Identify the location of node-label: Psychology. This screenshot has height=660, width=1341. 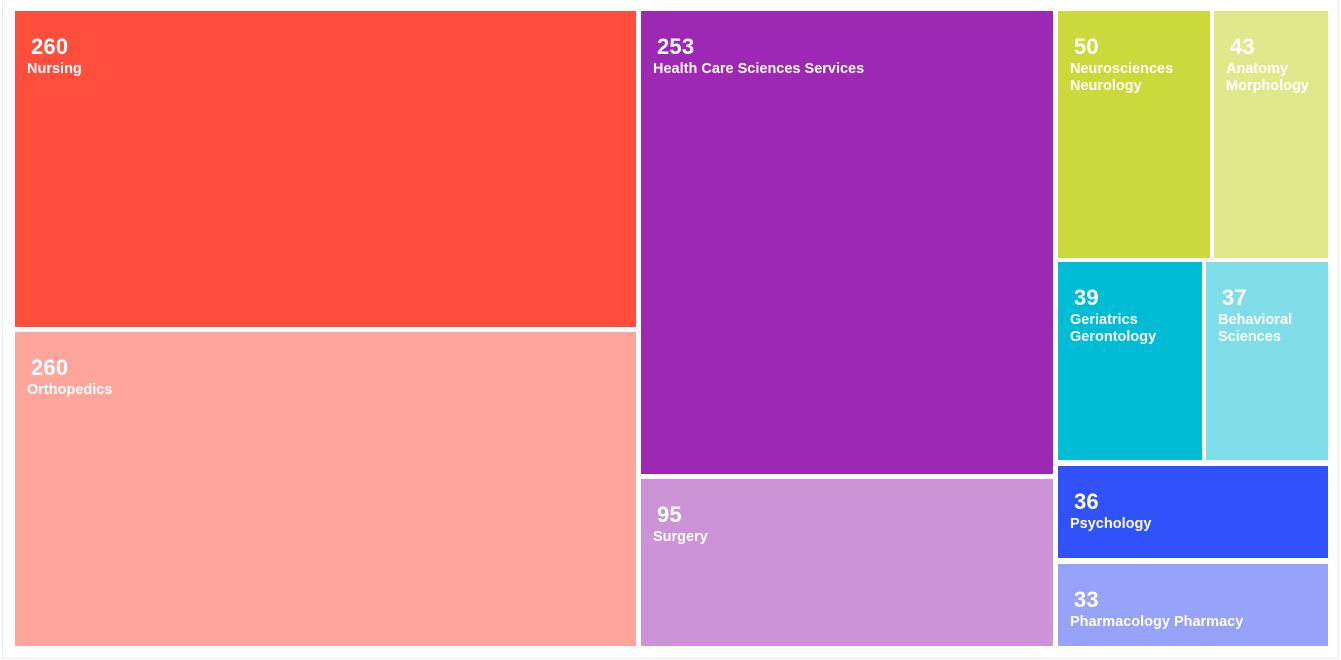
(1111, 523).